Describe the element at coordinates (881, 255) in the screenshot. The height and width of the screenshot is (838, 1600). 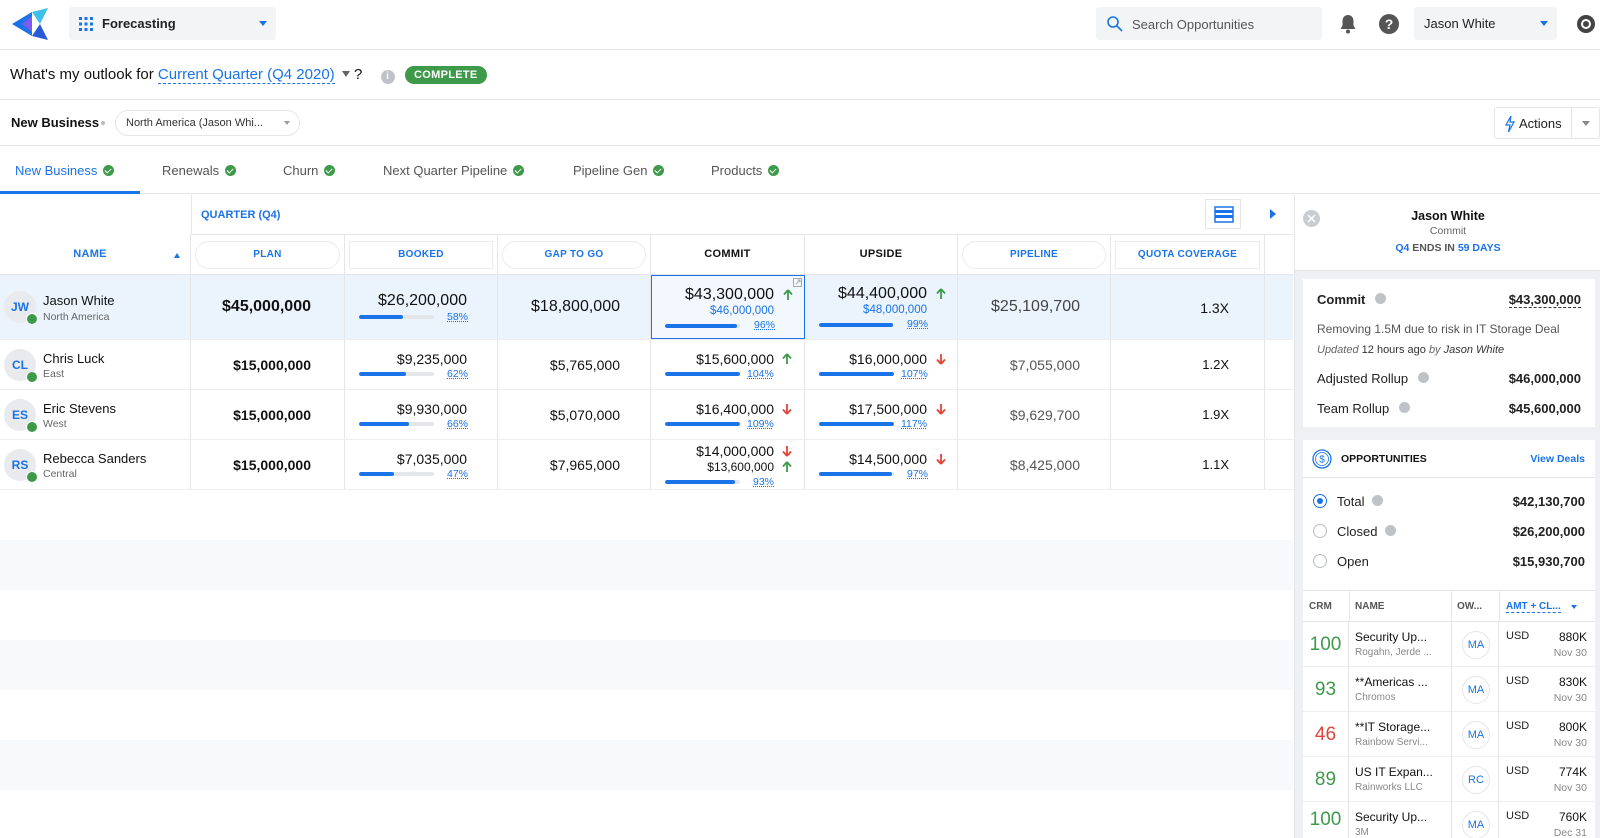
I see `col-upside-header: UPSIDE` at that location.